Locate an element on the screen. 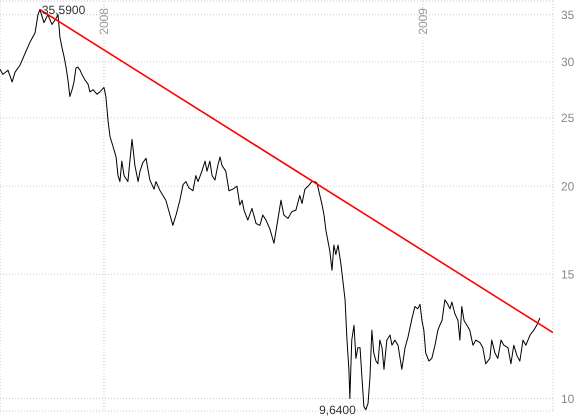 The width and height of the screenshot is (580, 418). y-tick-label: 30 is located at coordinates (568, 62).